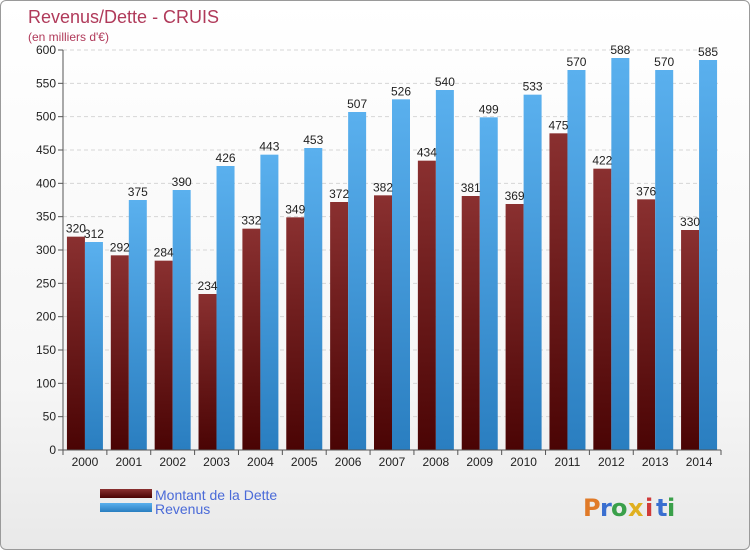  Describe the element at coordinates (392, 462) in the screenshot. I see `x-tick-label: 2007` at that location.